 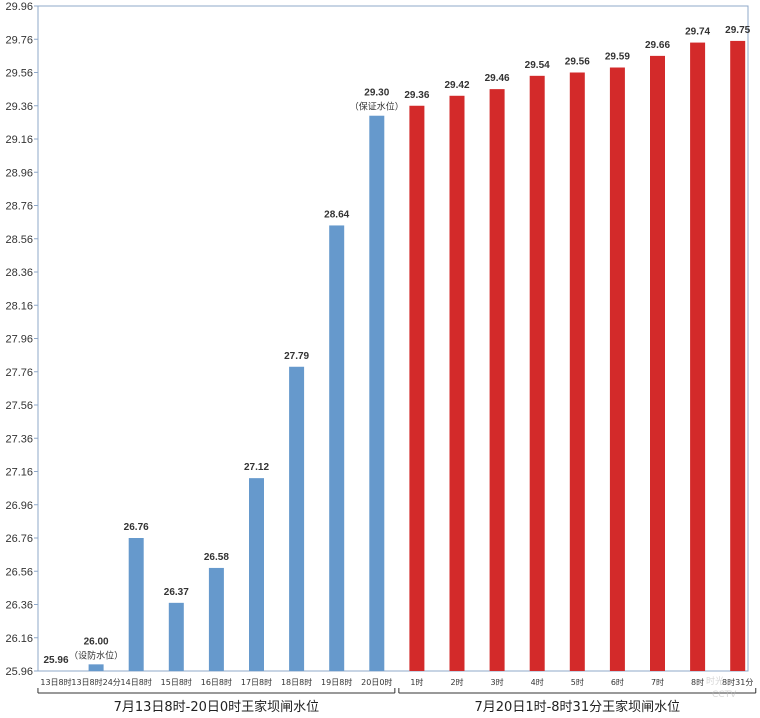 I want to click on x-tick-label-4: 16日8时, so click(x=216, y=682).